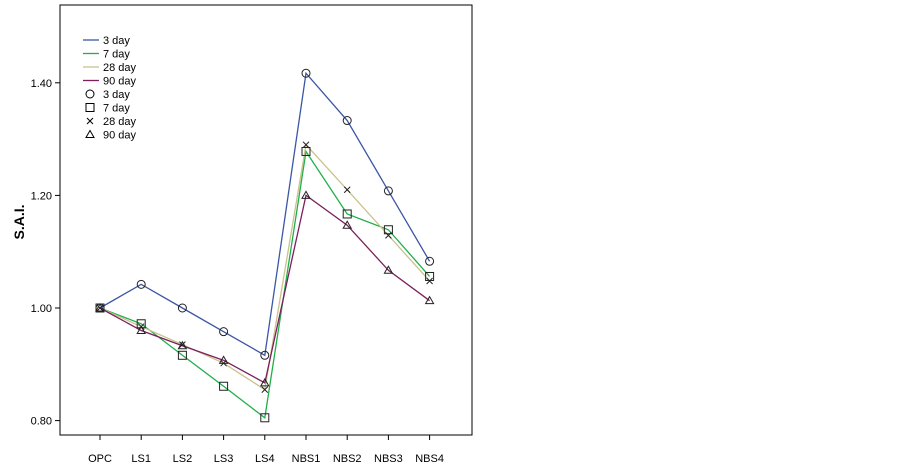 The height and width of the screenshot is (466, 902). Describe the element at coordinates (265, 459) in the screenshot. I see `x-tick-label: LS4` at that location.